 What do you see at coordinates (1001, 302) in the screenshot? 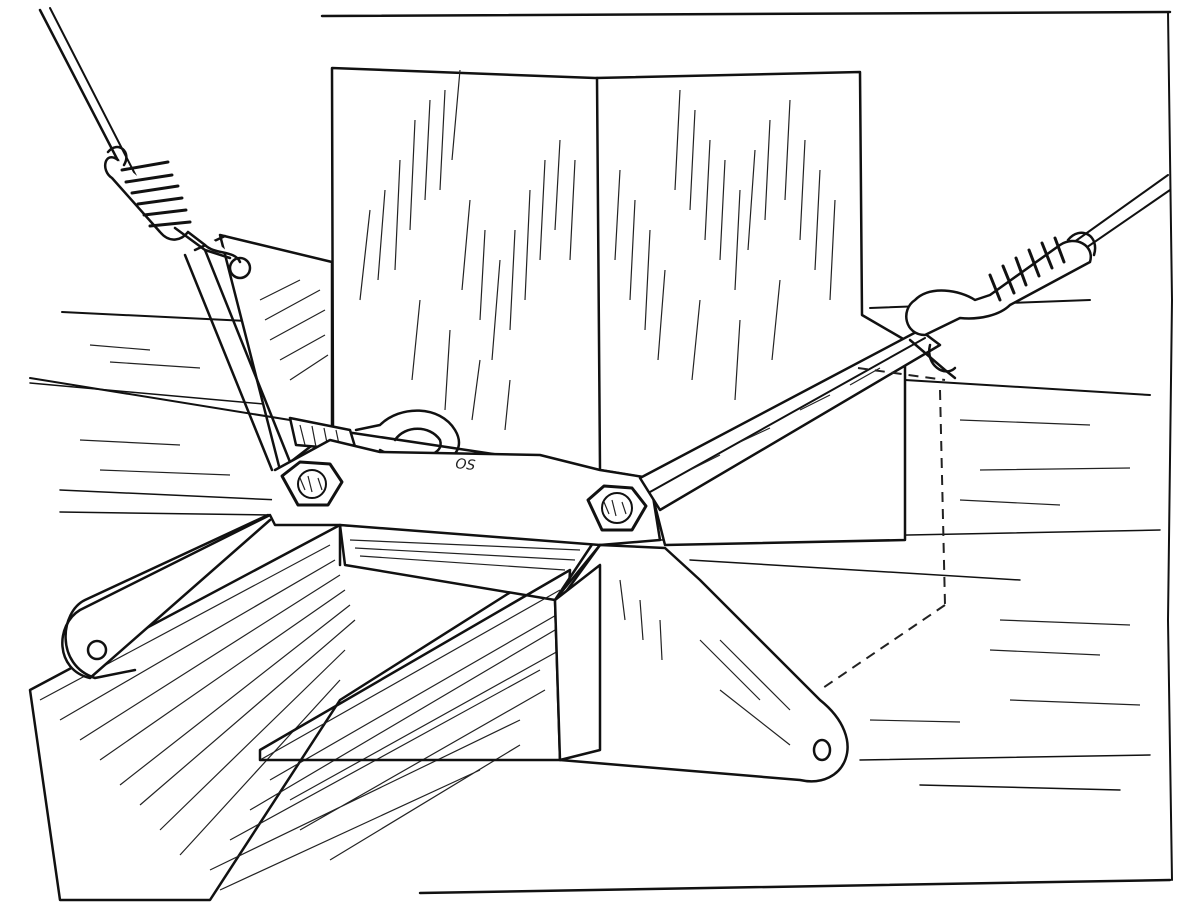
I see `thimble-right` at bounding box center [1001, 302].